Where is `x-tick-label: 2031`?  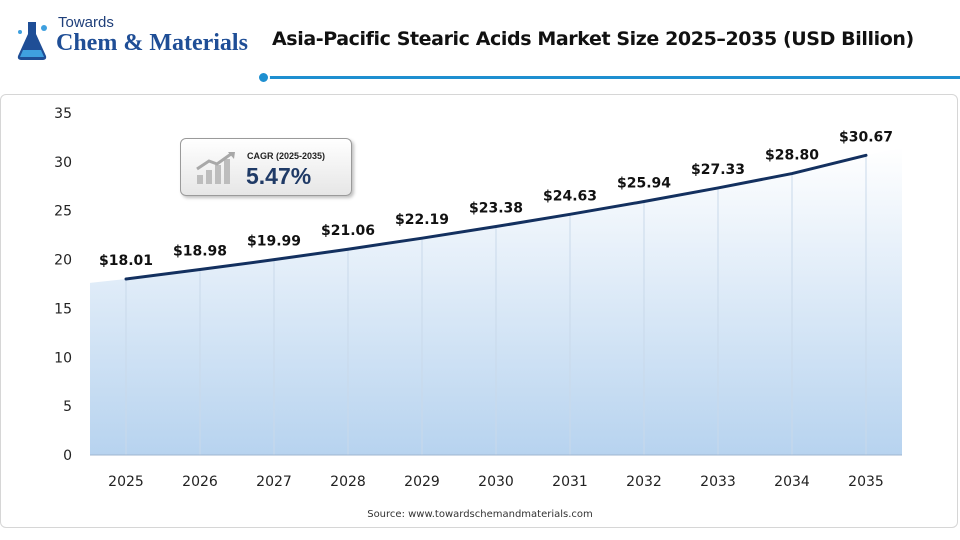
x-tick-label: 2031 is located at coordinates (570, 482).